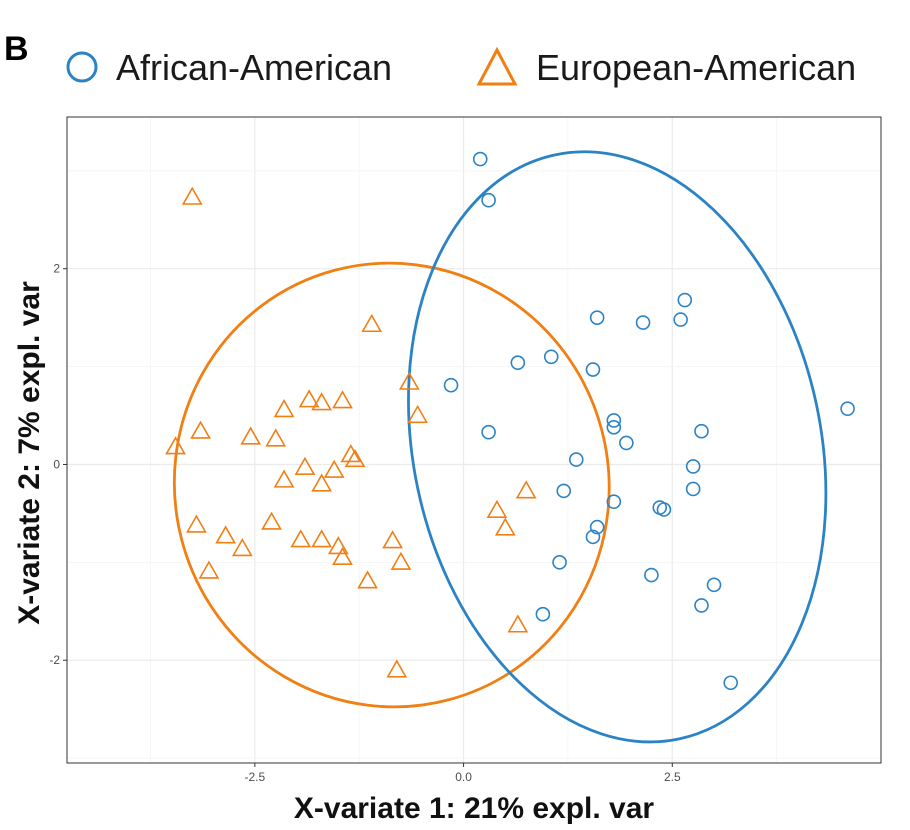  Describe the element at coordinates (497, 66) in the screenshot. I see `legend-triangle-icon` at that location.